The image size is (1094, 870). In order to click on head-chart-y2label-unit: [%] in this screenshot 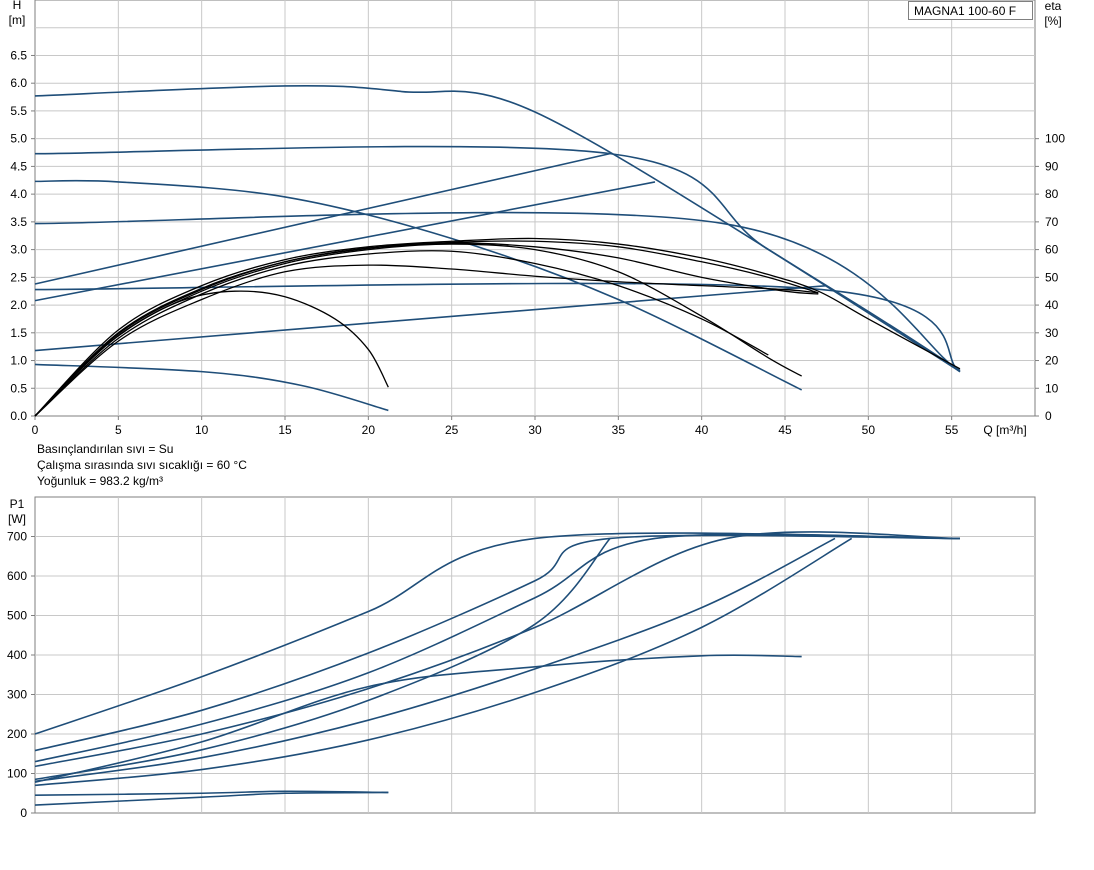, I will do `click(1052, 21)`.